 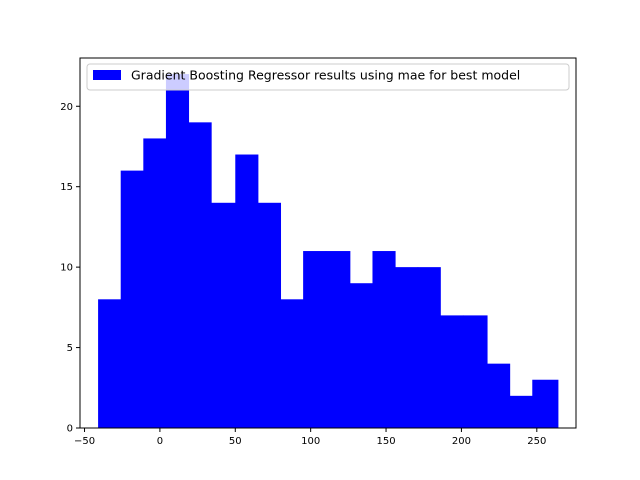 I want to click on x-axis-ticks: −50 0 50 100 150 200 250, so click(x=310, y=437).